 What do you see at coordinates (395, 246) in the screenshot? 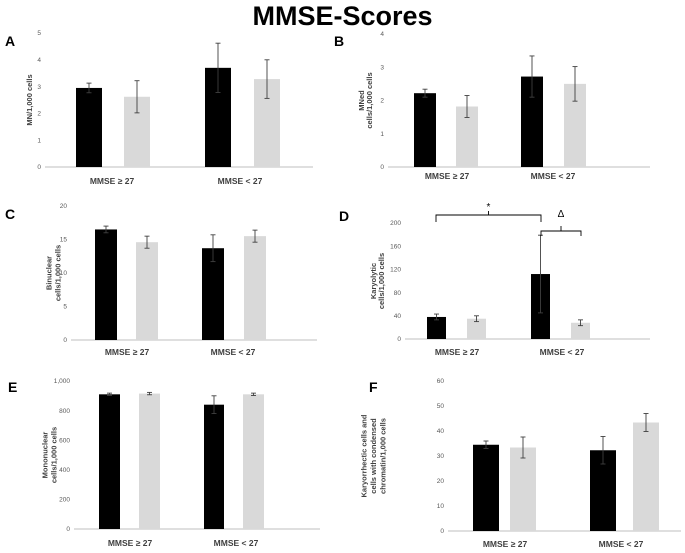
I see `y-tick-label-d: 160` at bounding box center [395, 246].